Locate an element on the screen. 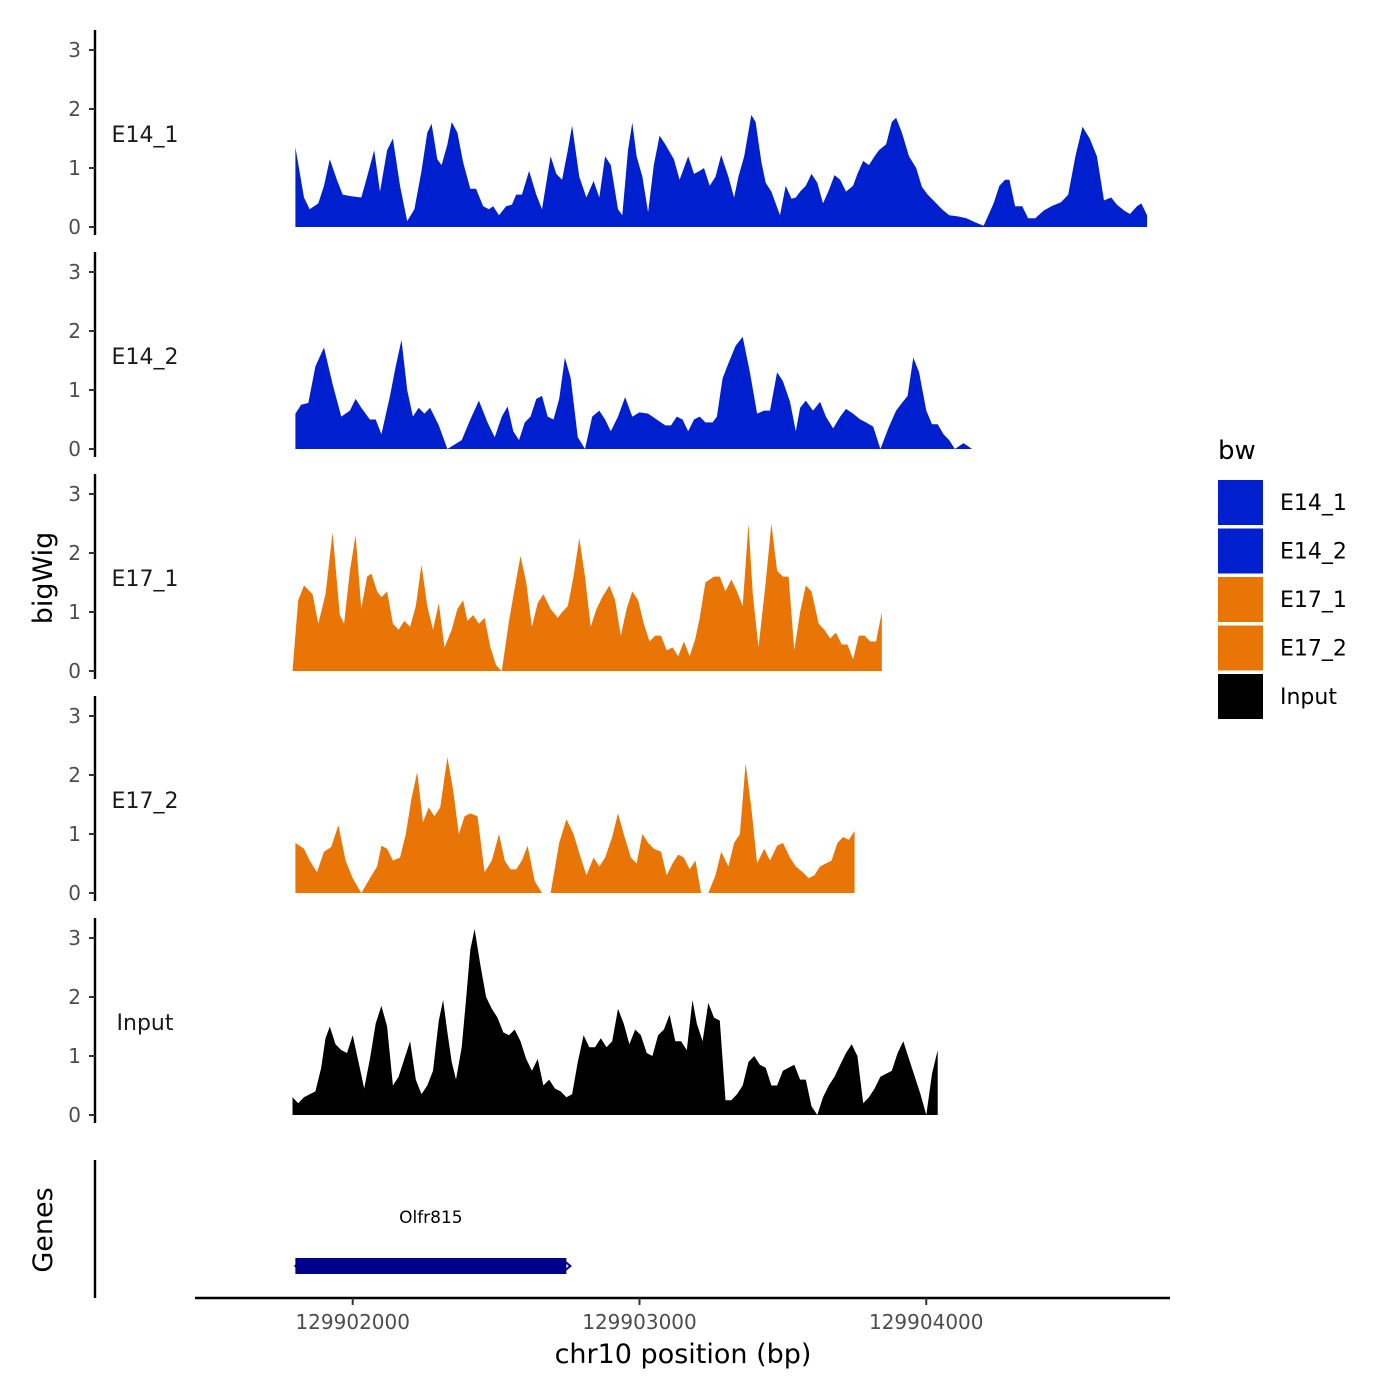 The width and height of the screenshot is (1400, 1400). x-tick-label: 129903000 is located at coordinates (639, 1322).